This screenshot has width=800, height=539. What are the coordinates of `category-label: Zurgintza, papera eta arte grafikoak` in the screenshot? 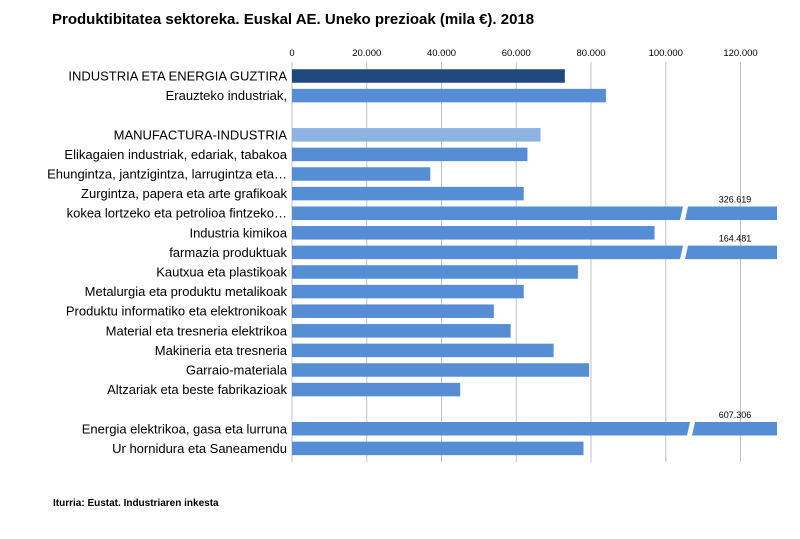 It's located at (184, 193).